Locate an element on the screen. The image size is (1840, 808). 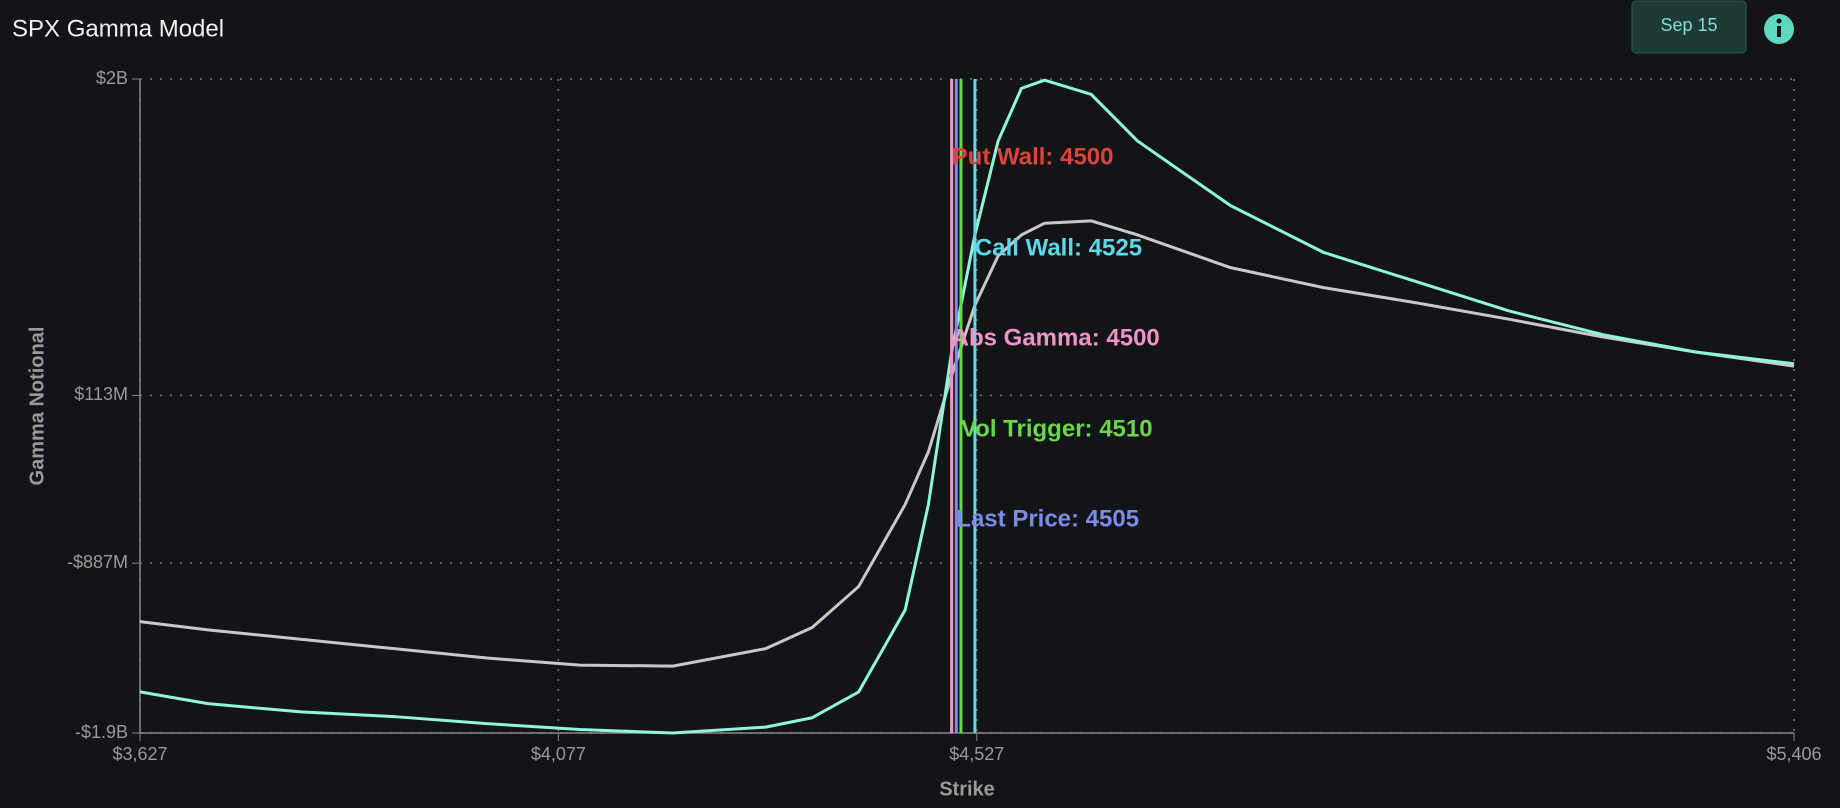
y-axis-label: Gamma Notional is located at coordinates (37, 406).